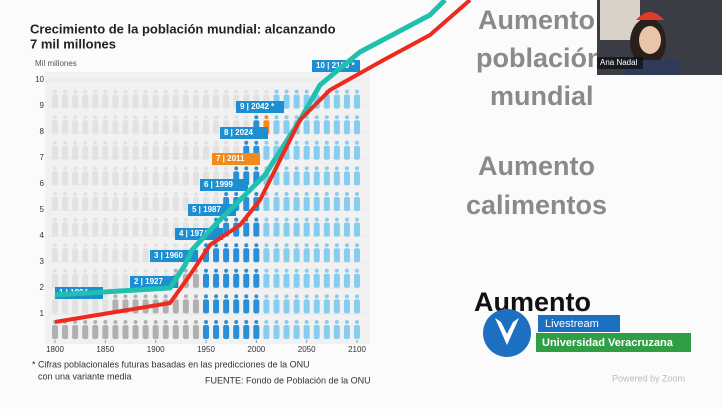  Describe the element at coordinates (156, 349) in the screenshot. I see `x-tick-label: 1900` at that location.